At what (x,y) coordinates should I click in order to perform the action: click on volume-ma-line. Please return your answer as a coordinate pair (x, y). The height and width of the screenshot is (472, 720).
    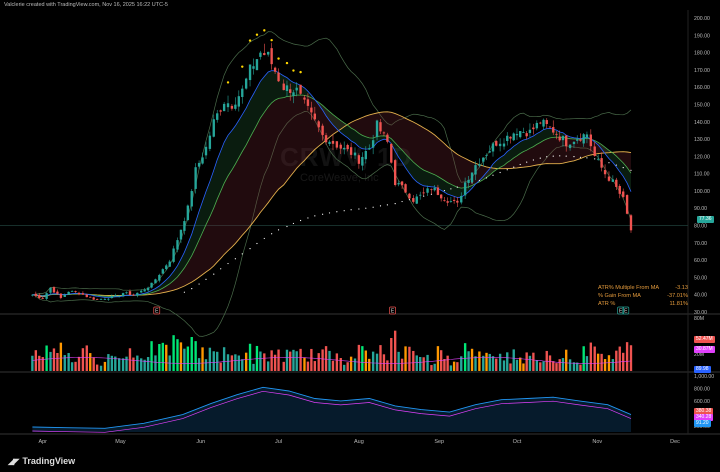
    Looking at the image, I should click on (332, 360).